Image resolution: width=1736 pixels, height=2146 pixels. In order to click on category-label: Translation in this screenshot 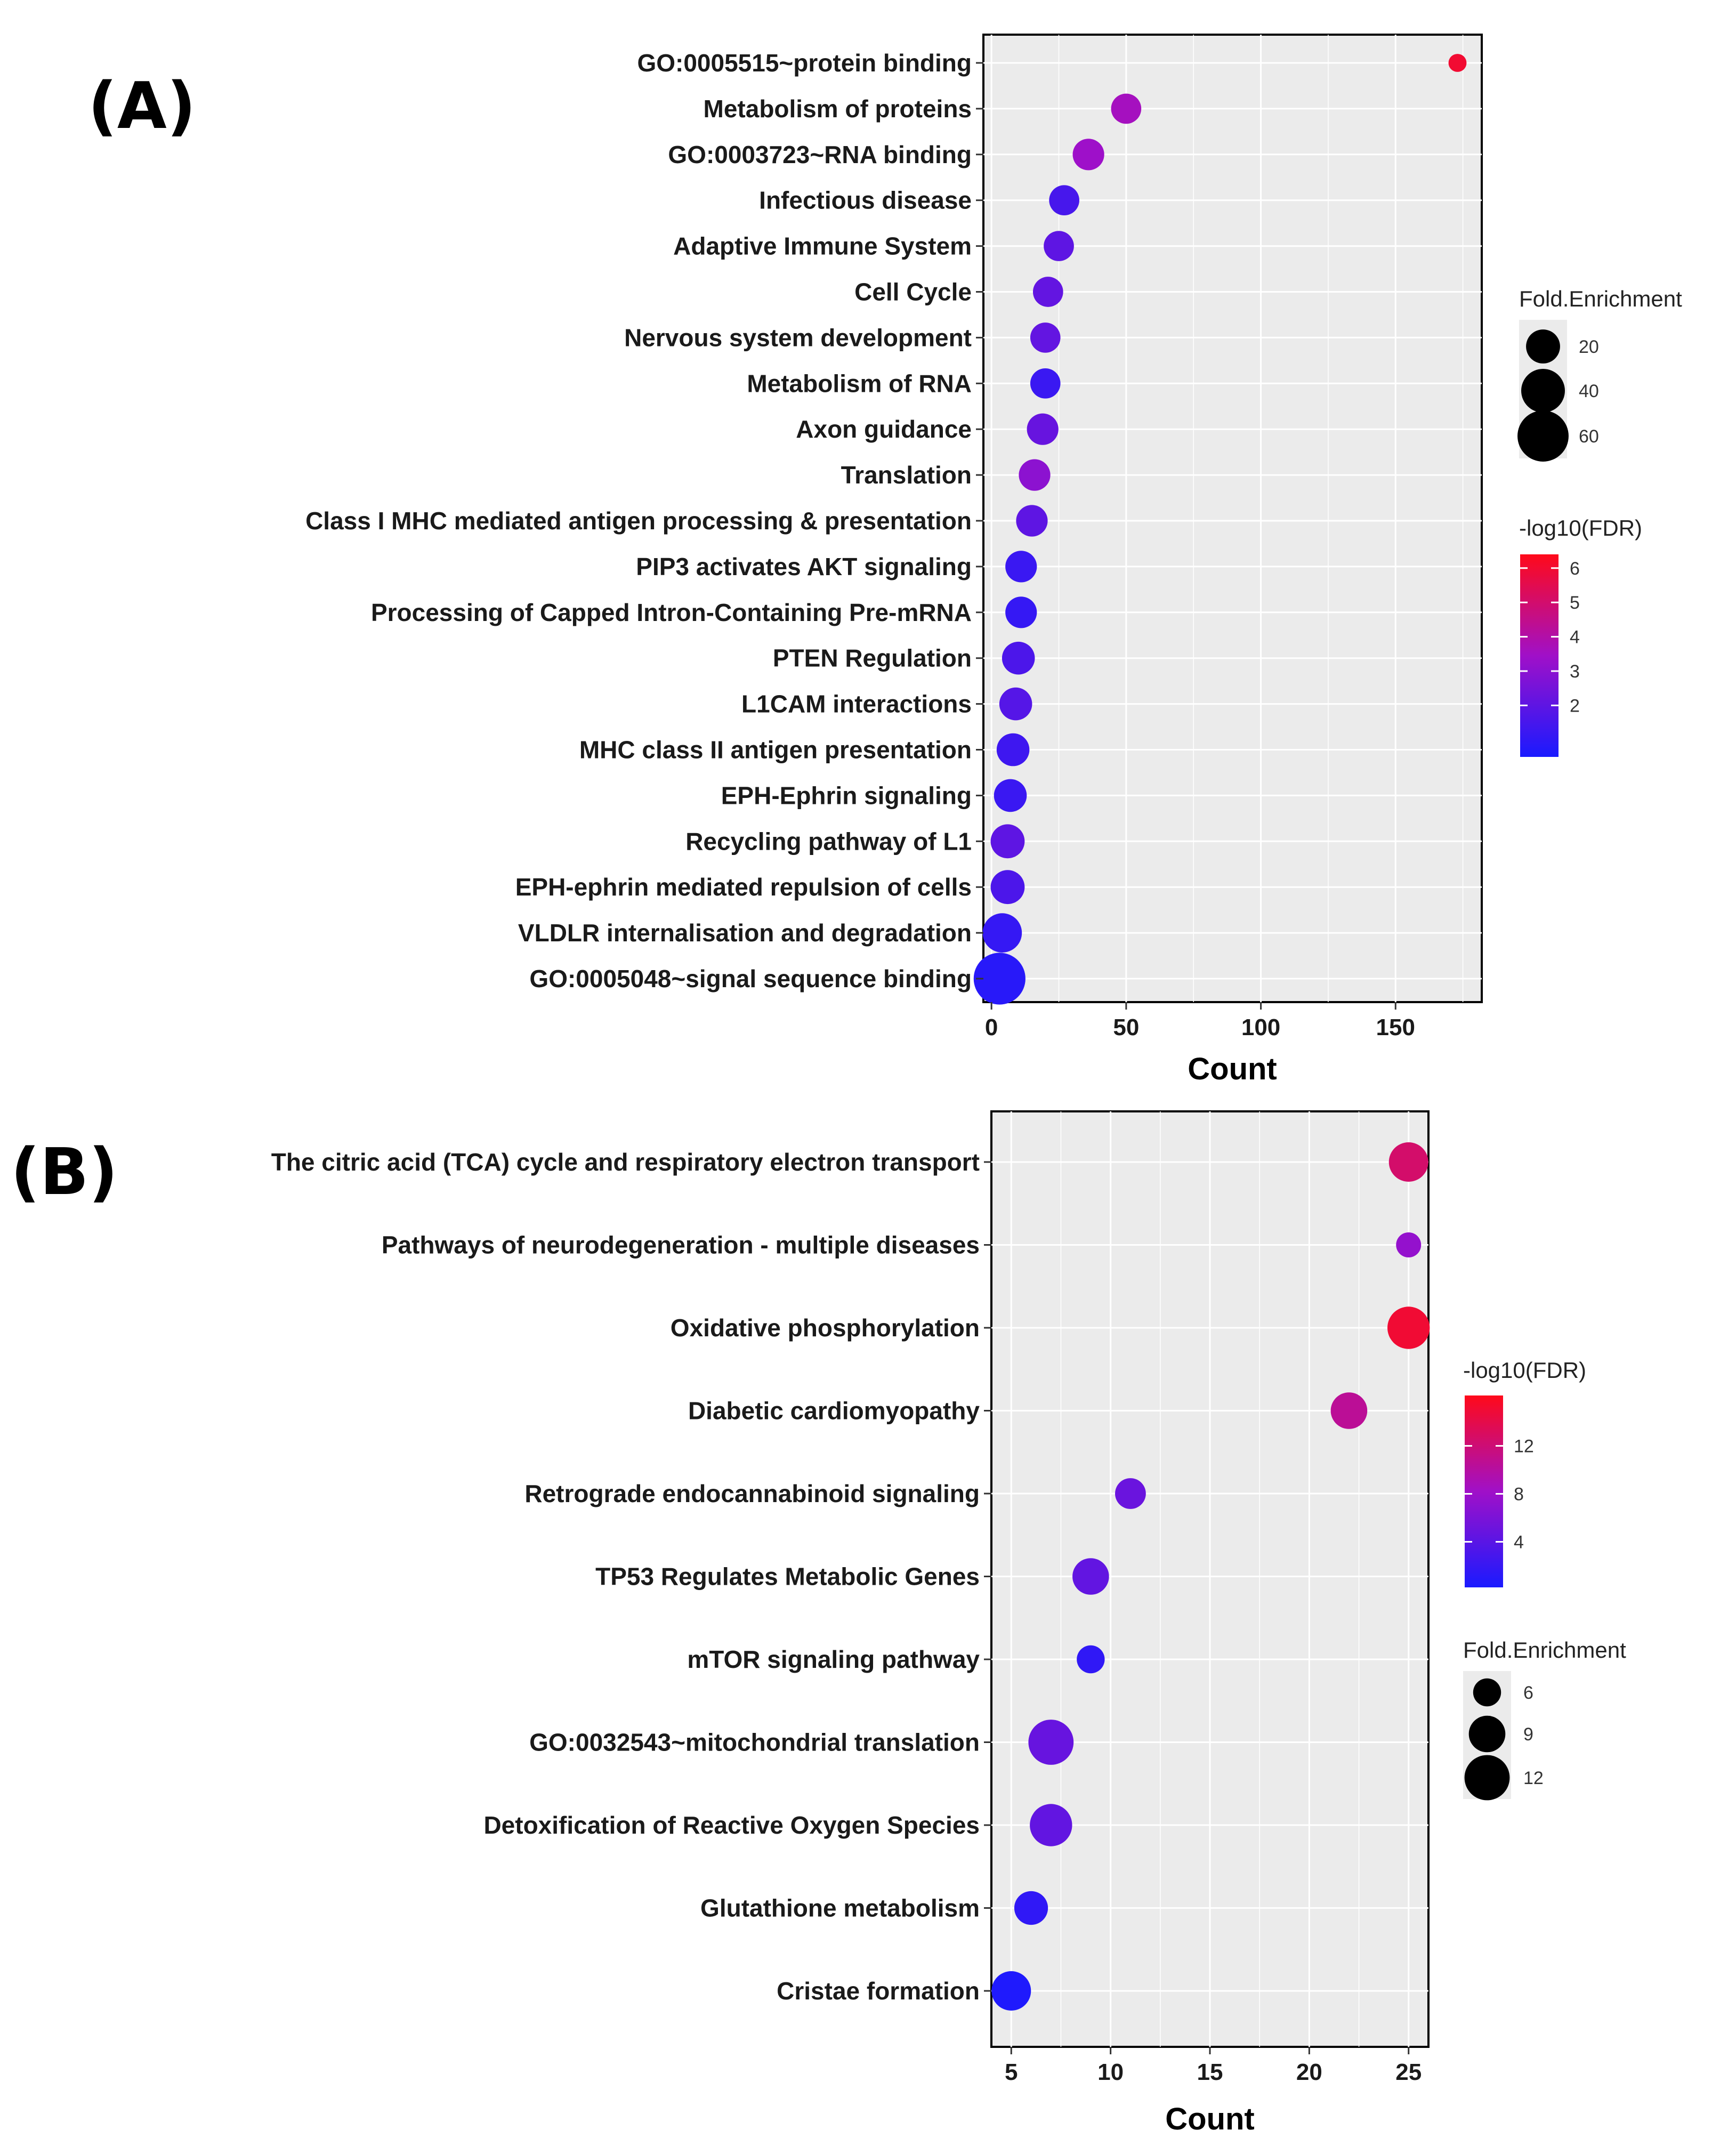, I will do `click(906, 475)`.